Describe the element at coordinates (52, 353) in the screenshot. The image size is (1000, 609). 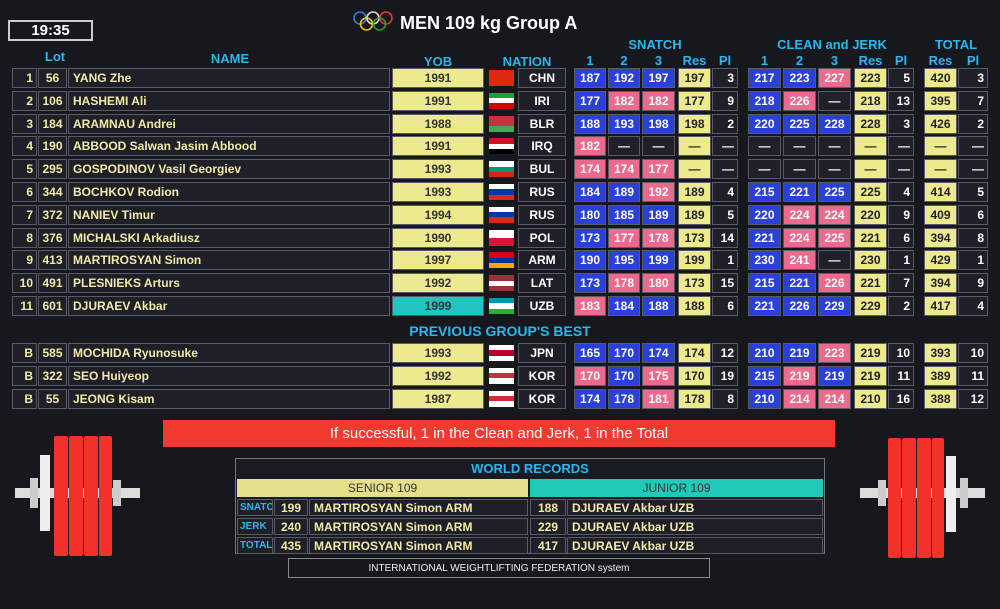
I see `lot: 585` at that location.